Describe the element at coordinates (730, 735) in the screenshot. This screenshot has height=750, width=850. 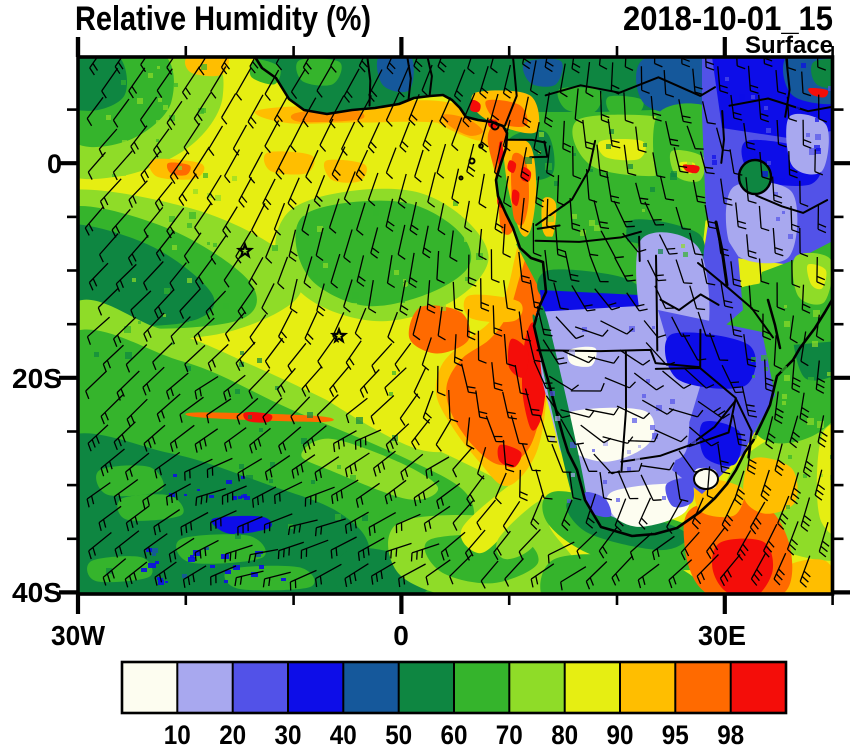
I see `svg-text: 98` at that location.